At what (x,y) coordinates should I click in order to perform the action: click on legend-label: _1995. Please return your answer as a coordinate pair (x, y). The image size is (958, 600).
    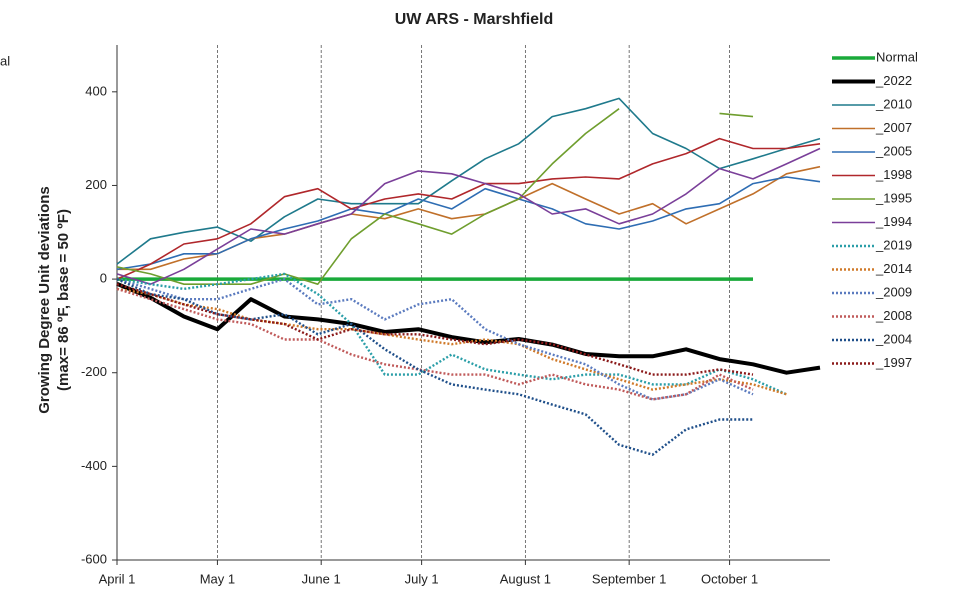
    Looking at the image, I should click on (893, 197).